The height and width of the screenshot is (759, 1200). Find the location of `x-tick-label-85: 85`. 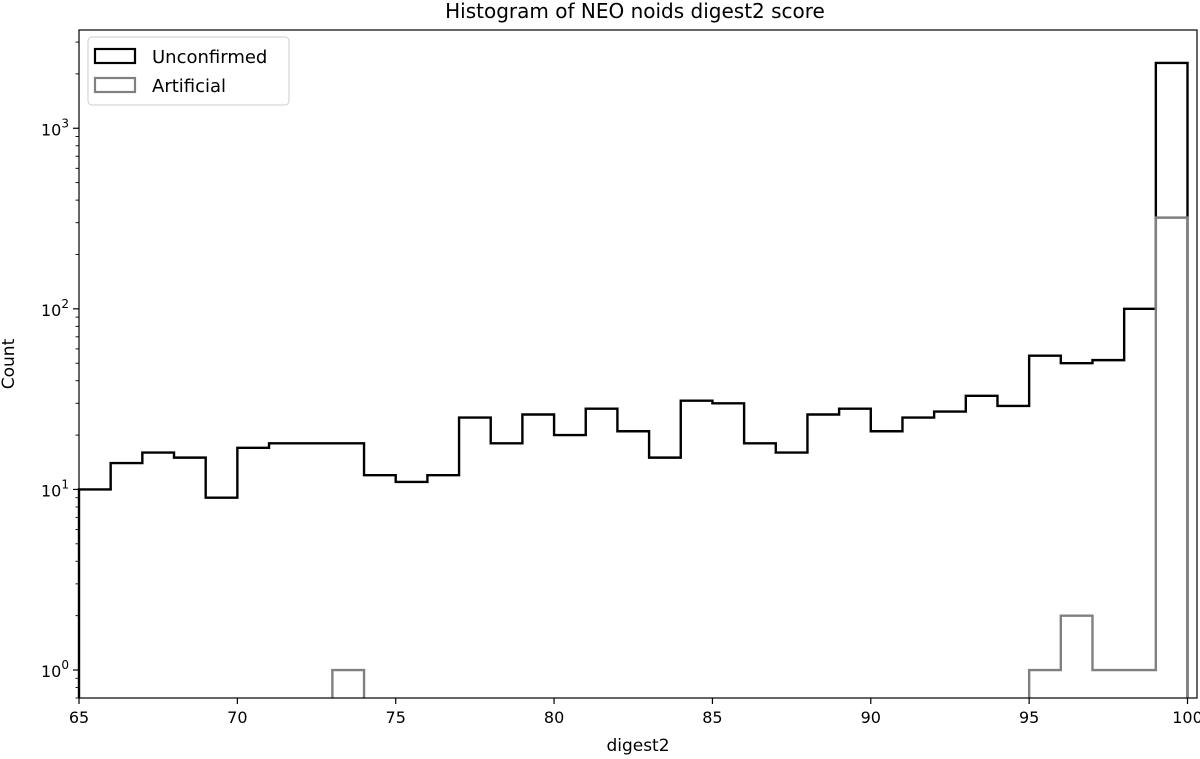

x-tick-label-85: 85 is located at coordinates (712, 717).